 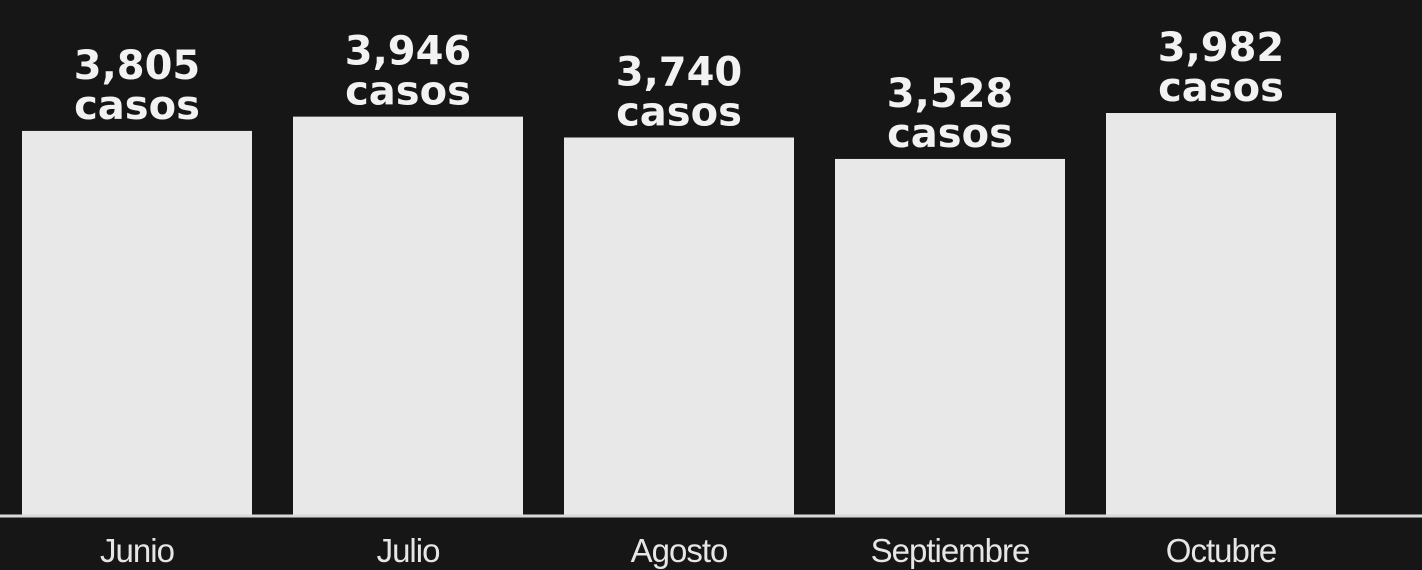 I want to click on bar-junio, so click(x=137, y=323).